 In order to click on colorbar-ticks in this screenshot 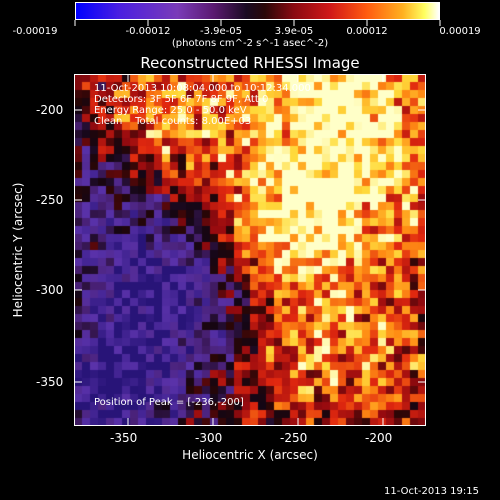, I will do `click(257, 23)`.